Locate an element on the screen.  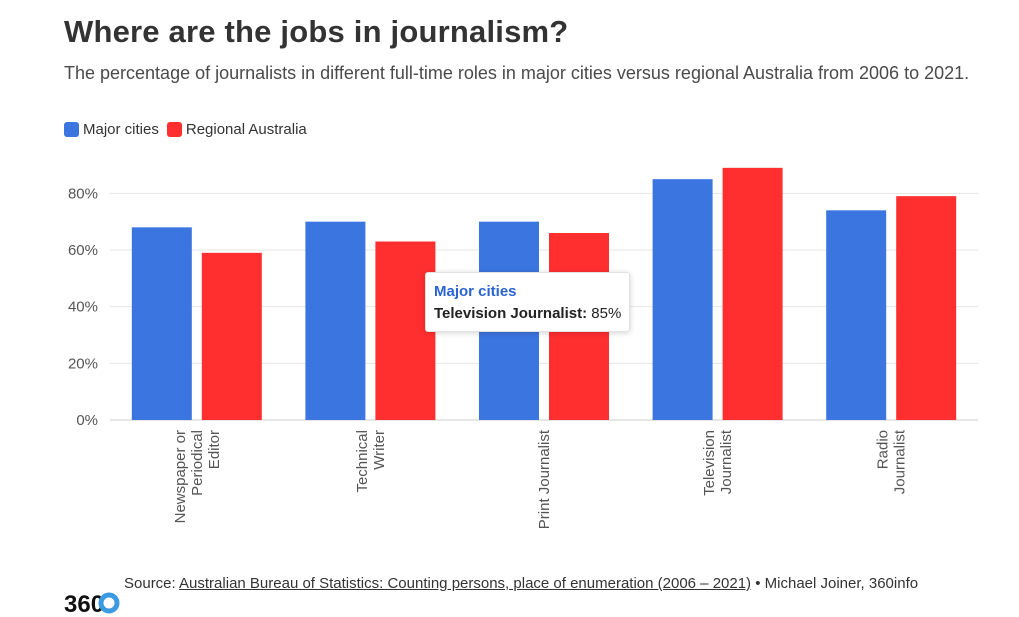
x-tick-label-line: Editor is located at coordinates (214, 449).